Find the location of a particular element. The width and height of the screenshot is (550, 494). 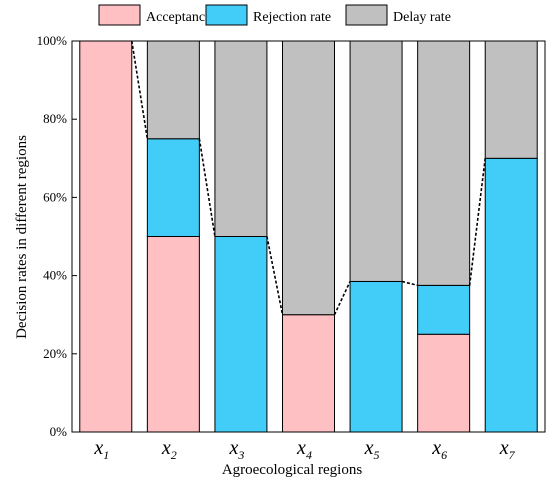

x-tick-label: x2 is located at coordinates (169, 449).